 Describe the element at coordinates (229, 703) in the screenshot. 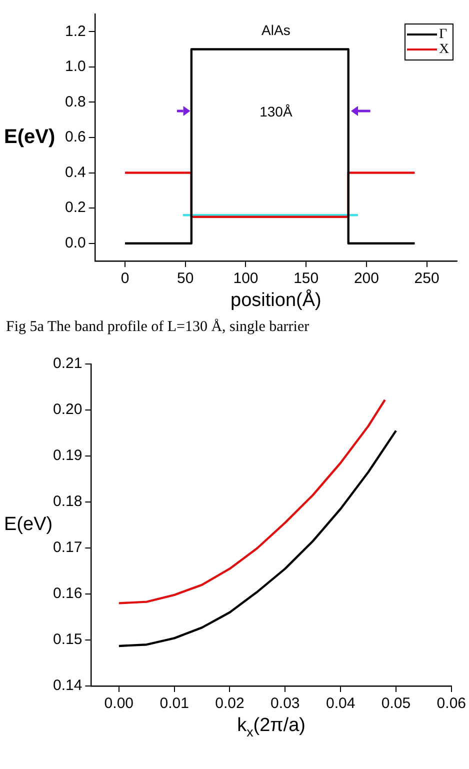

I see `x-tick-label: 0.02` at that location.